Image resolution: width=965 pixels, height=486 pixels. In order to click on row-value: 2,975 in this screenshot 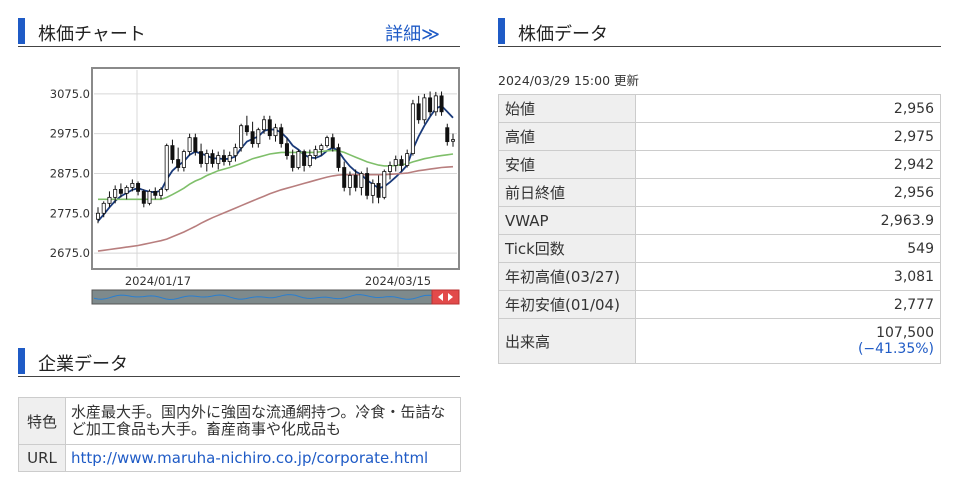, I will do `click(788, 136)`.